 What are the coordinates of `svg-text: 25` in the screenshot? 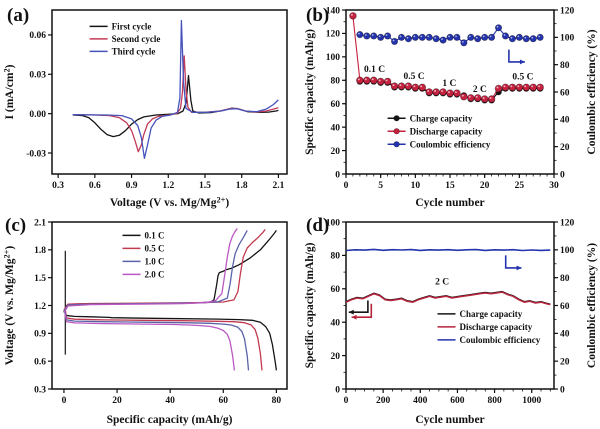 It's located at (520, 186).